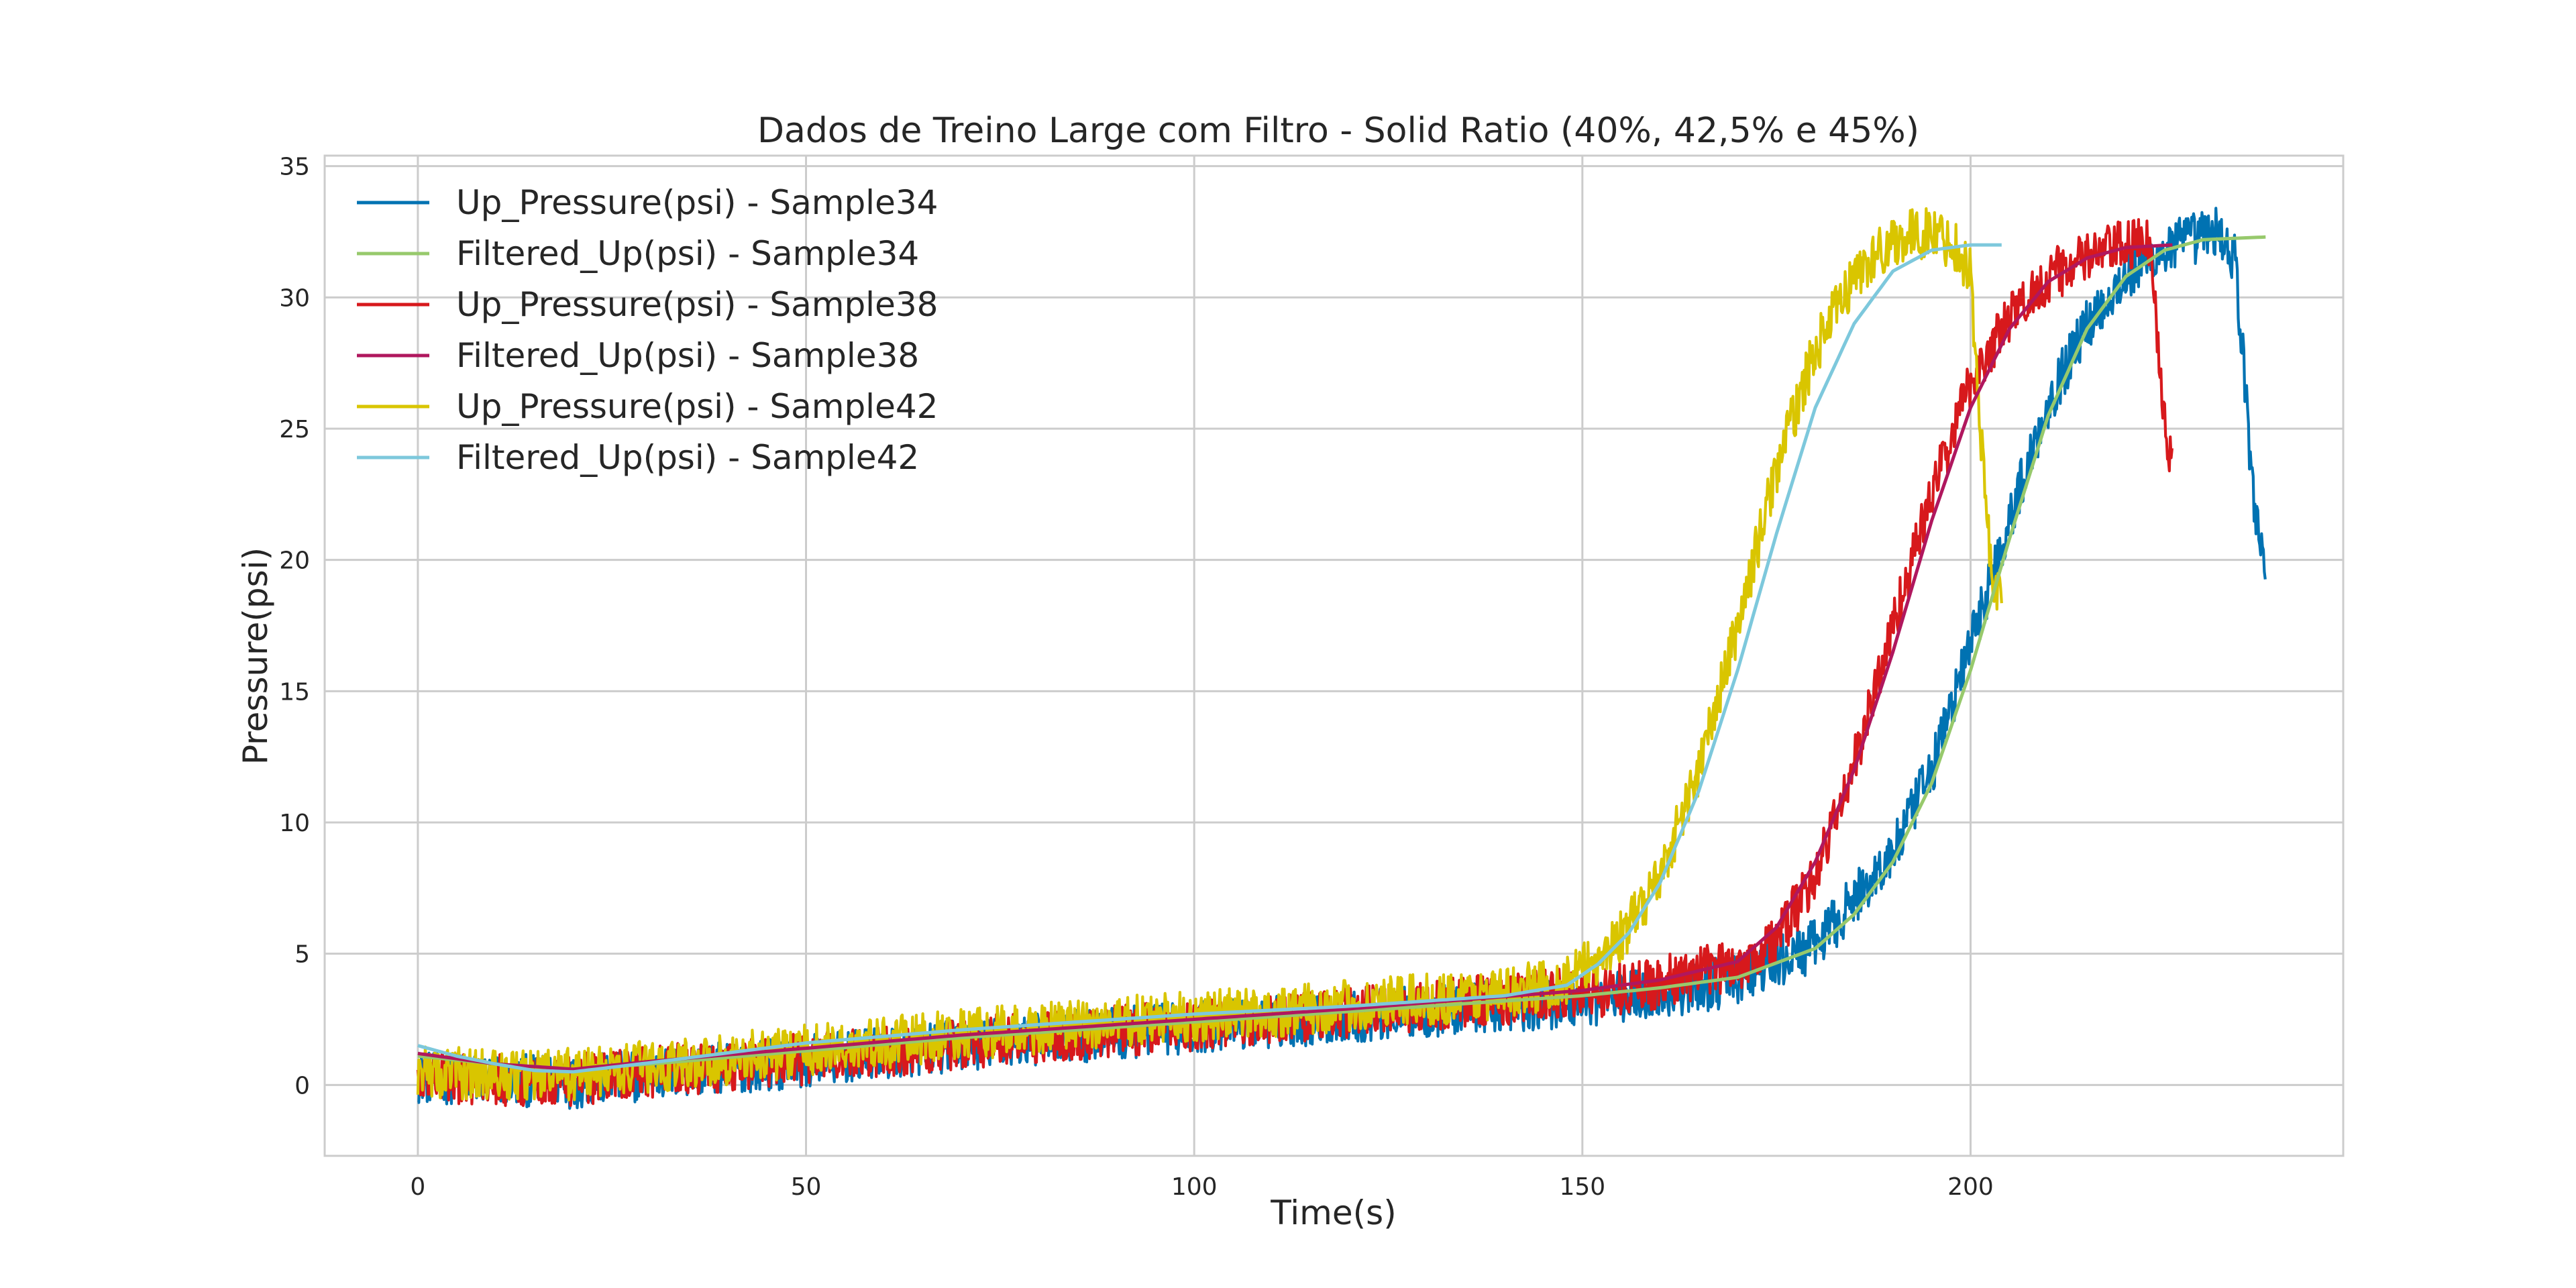 The width and height of the screenshot is (2576, 1288). Describe the element at coordinates (294, 692) in the screenshot. I see `y-tick-label: 15` at that location.